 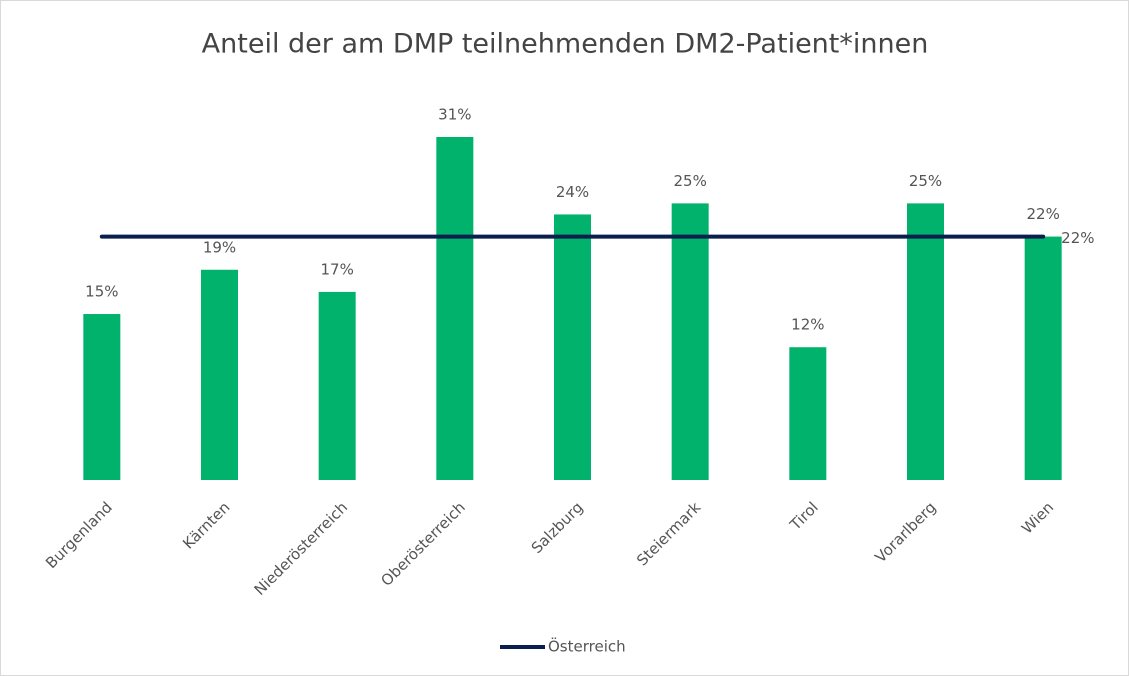 What do you see at coordinates (101, 292) in the screenshot?
I see `data-label: 15%` at bounding box center [101, 292].